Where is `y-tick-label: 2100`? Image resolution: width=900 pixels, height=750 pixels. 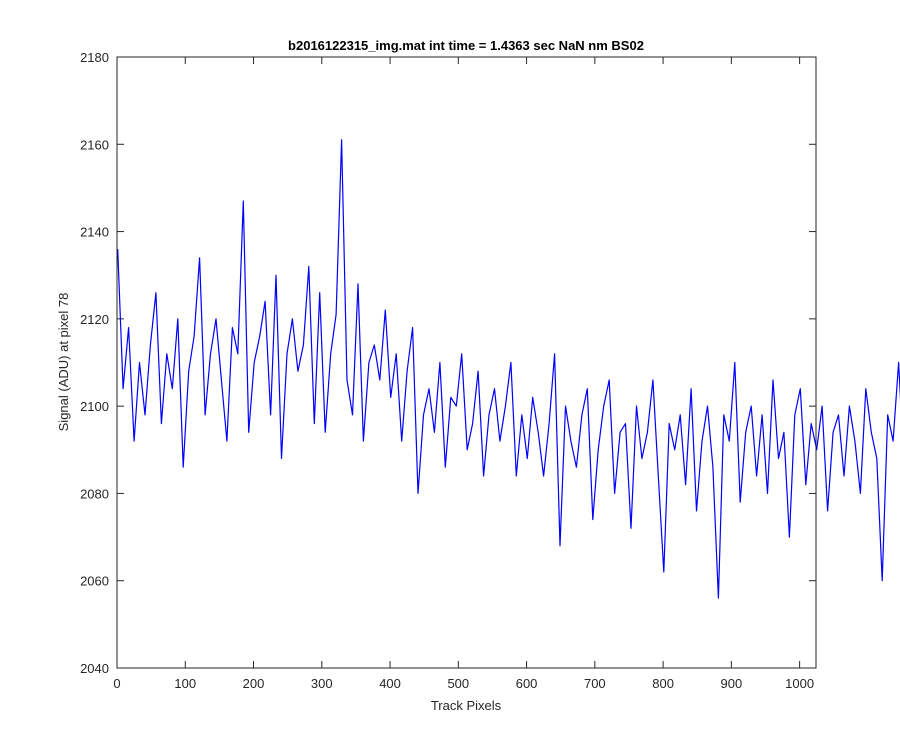 y-tick-label: 2100 is located at coordinates (94, 406).